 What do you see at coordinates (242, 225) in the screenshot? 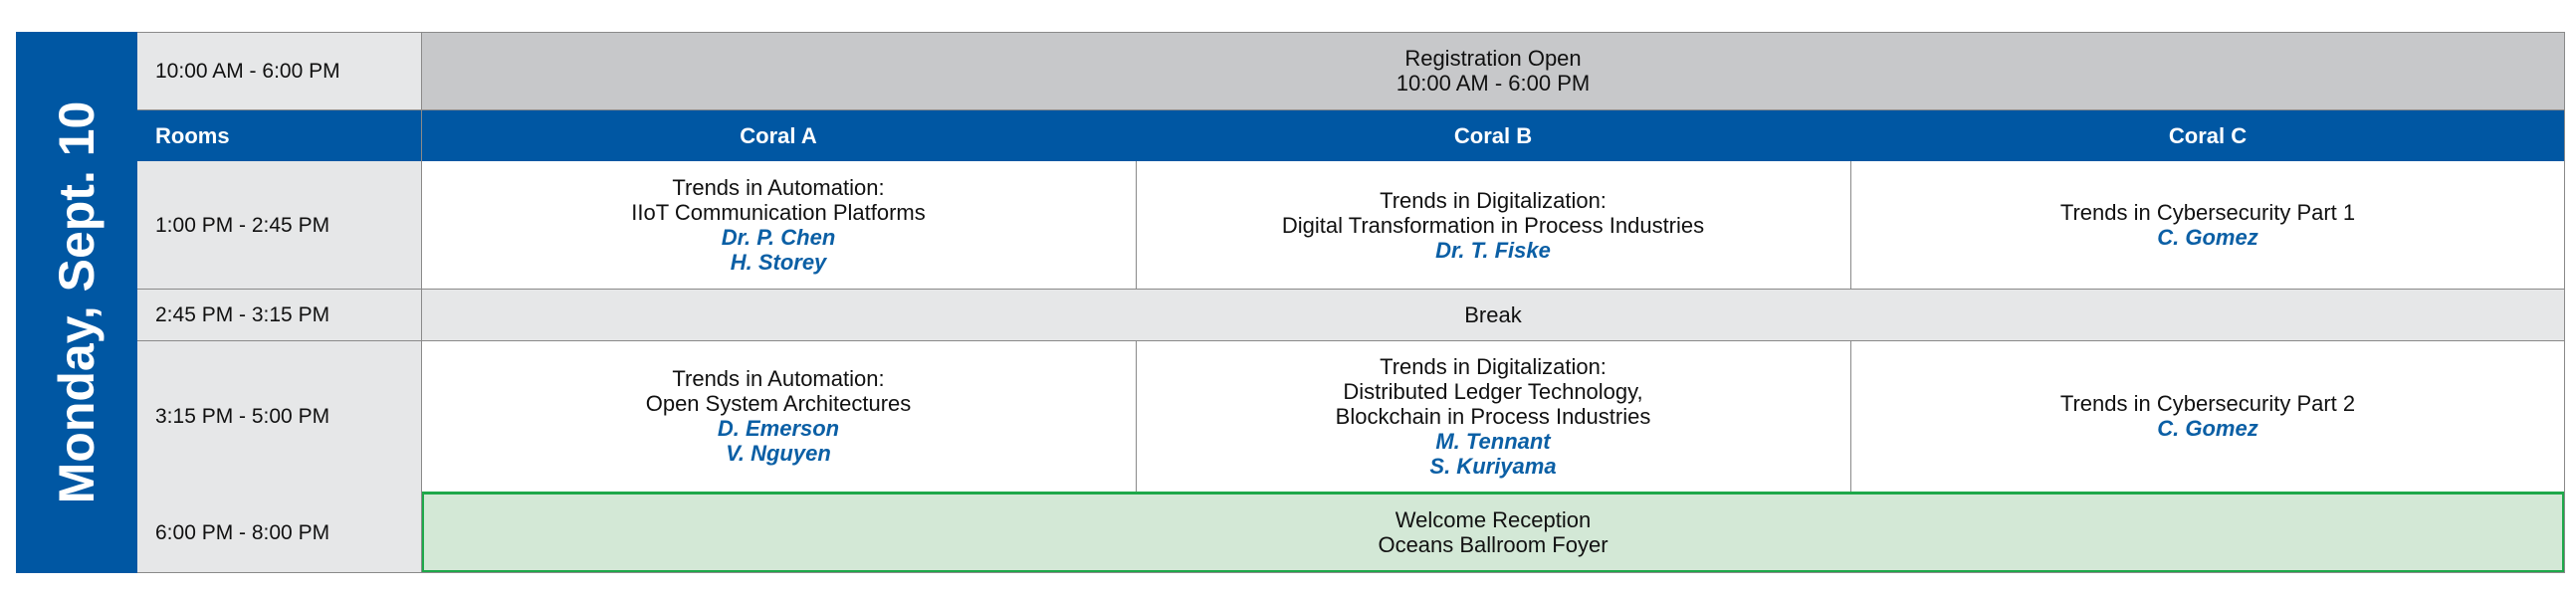
I see `time-label: 1:00 PM - 2:45 PM` at bounding box center [242, 225].